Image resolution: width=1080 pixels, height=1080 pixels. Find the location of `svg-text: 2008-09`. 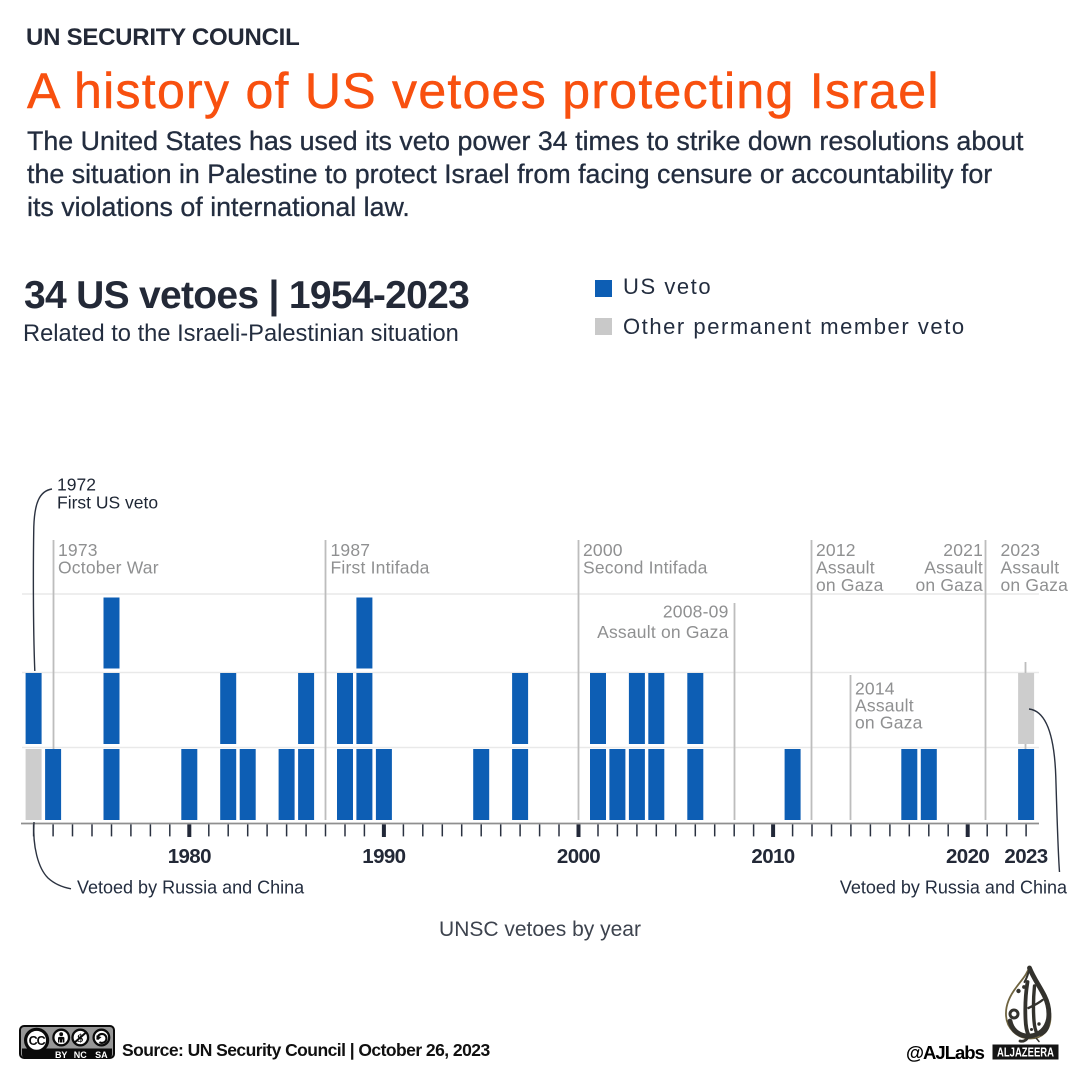

svg-text: 2008-09 is located at coordinates (696, 612).